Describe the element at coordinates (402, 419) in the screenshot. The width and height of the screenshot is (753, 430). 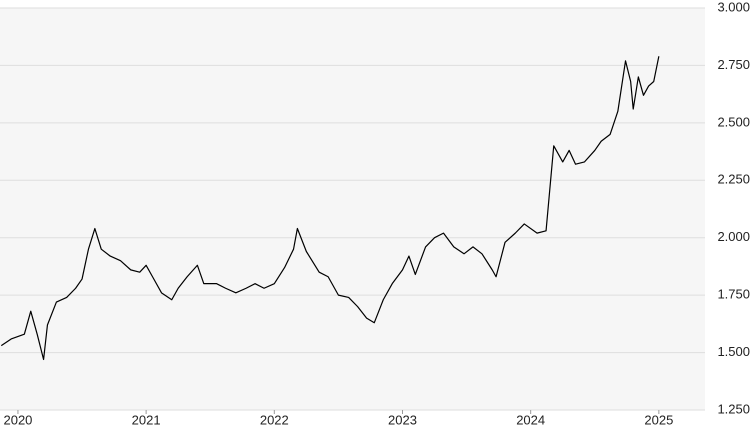
I see `x-tick-label: 2023` at that location.